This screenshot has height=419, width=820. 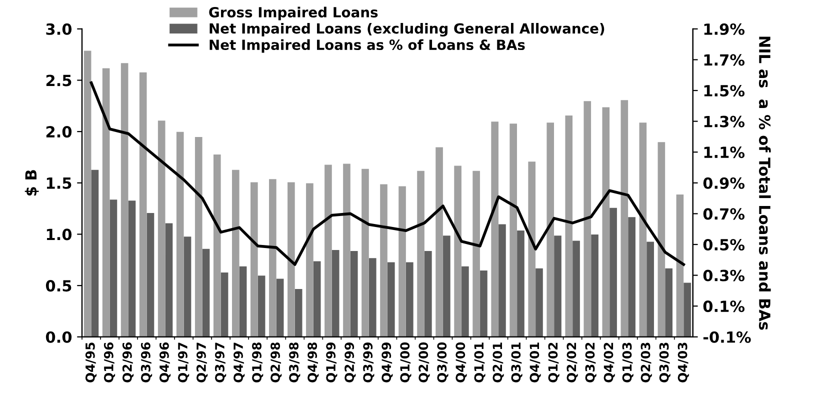 What do you see at coordinates (535, 362) in the screenshot?
I see `x-tick-label: Q4/01` at bounding box center [535, 362].